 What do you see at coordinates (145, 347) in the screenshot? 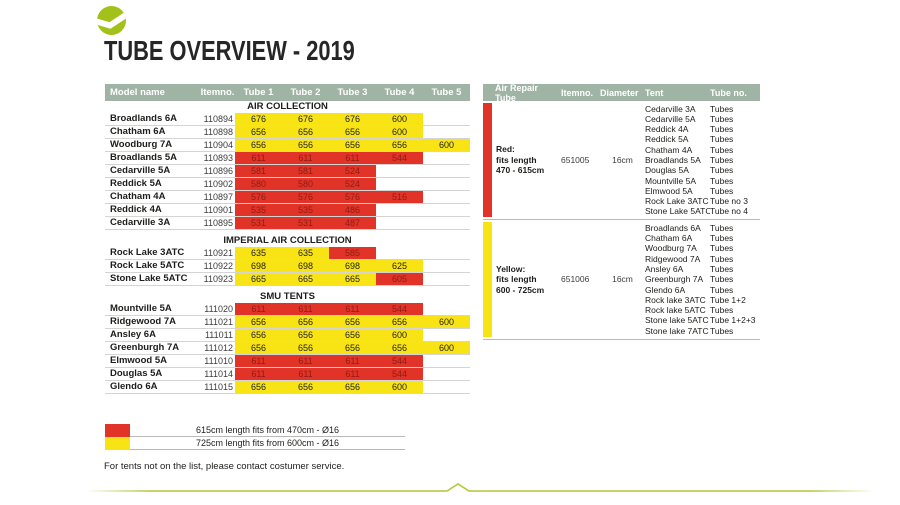
I see `model-name-cell: Greenburgh 7A` at bounding box center [145, 347].